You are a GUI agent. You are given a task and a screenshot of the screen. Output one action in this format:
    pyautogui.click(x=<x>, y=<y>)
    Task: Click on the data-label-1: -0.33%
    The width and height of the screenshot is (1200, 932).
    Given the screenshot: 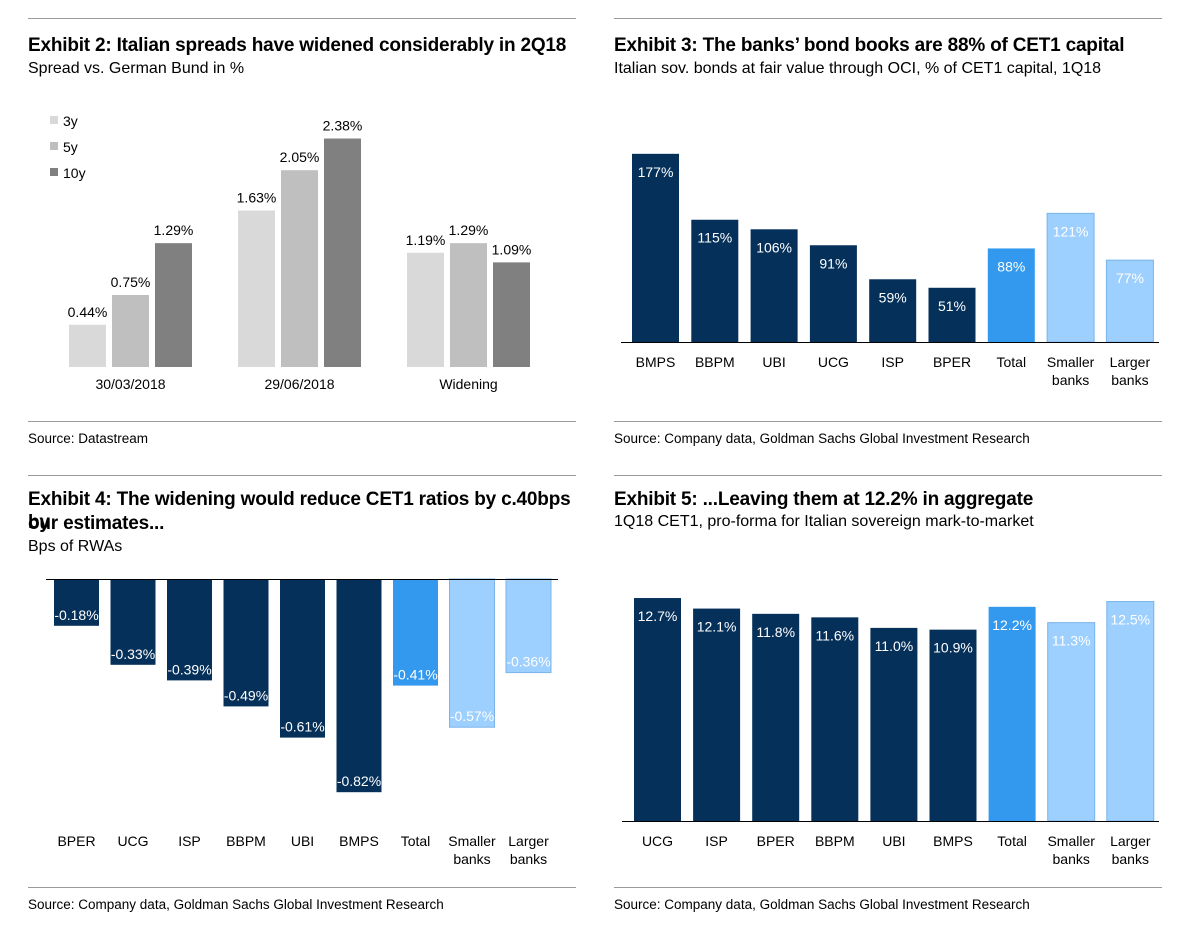 What is the action you would take?
    pyautogui.click(x=133, y=654)
    